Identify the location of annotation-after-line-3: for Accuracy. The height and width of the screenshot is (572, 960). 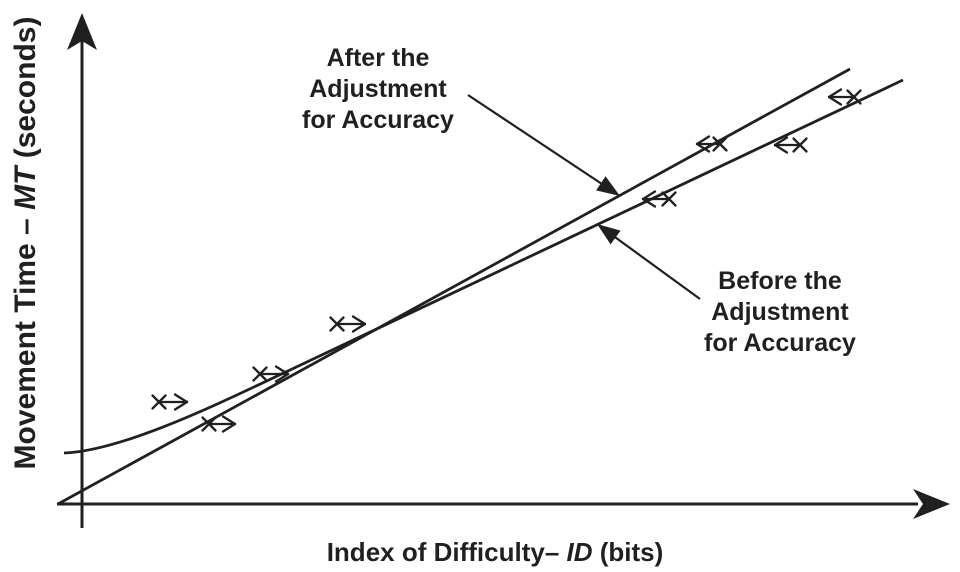
(378, 120).